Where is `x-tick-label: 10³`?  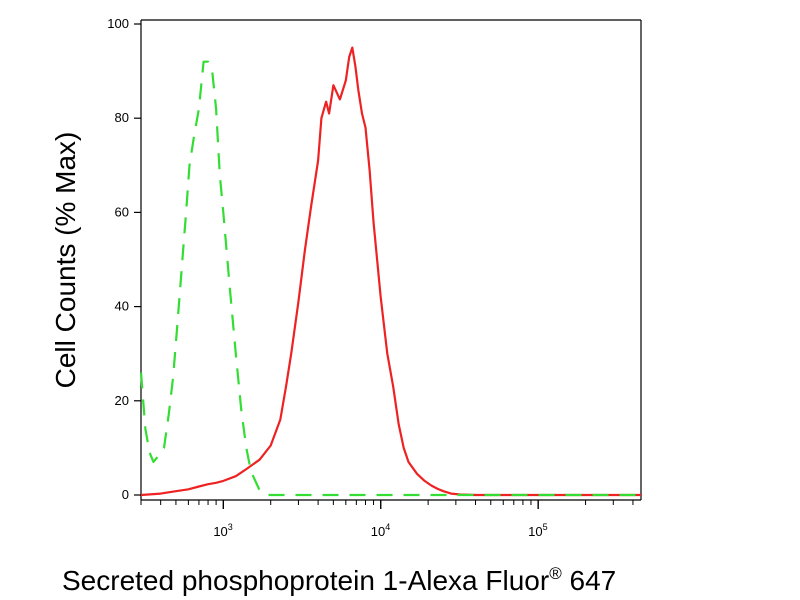
x-tick-label: 10³ is located at coordinates (222, 530).